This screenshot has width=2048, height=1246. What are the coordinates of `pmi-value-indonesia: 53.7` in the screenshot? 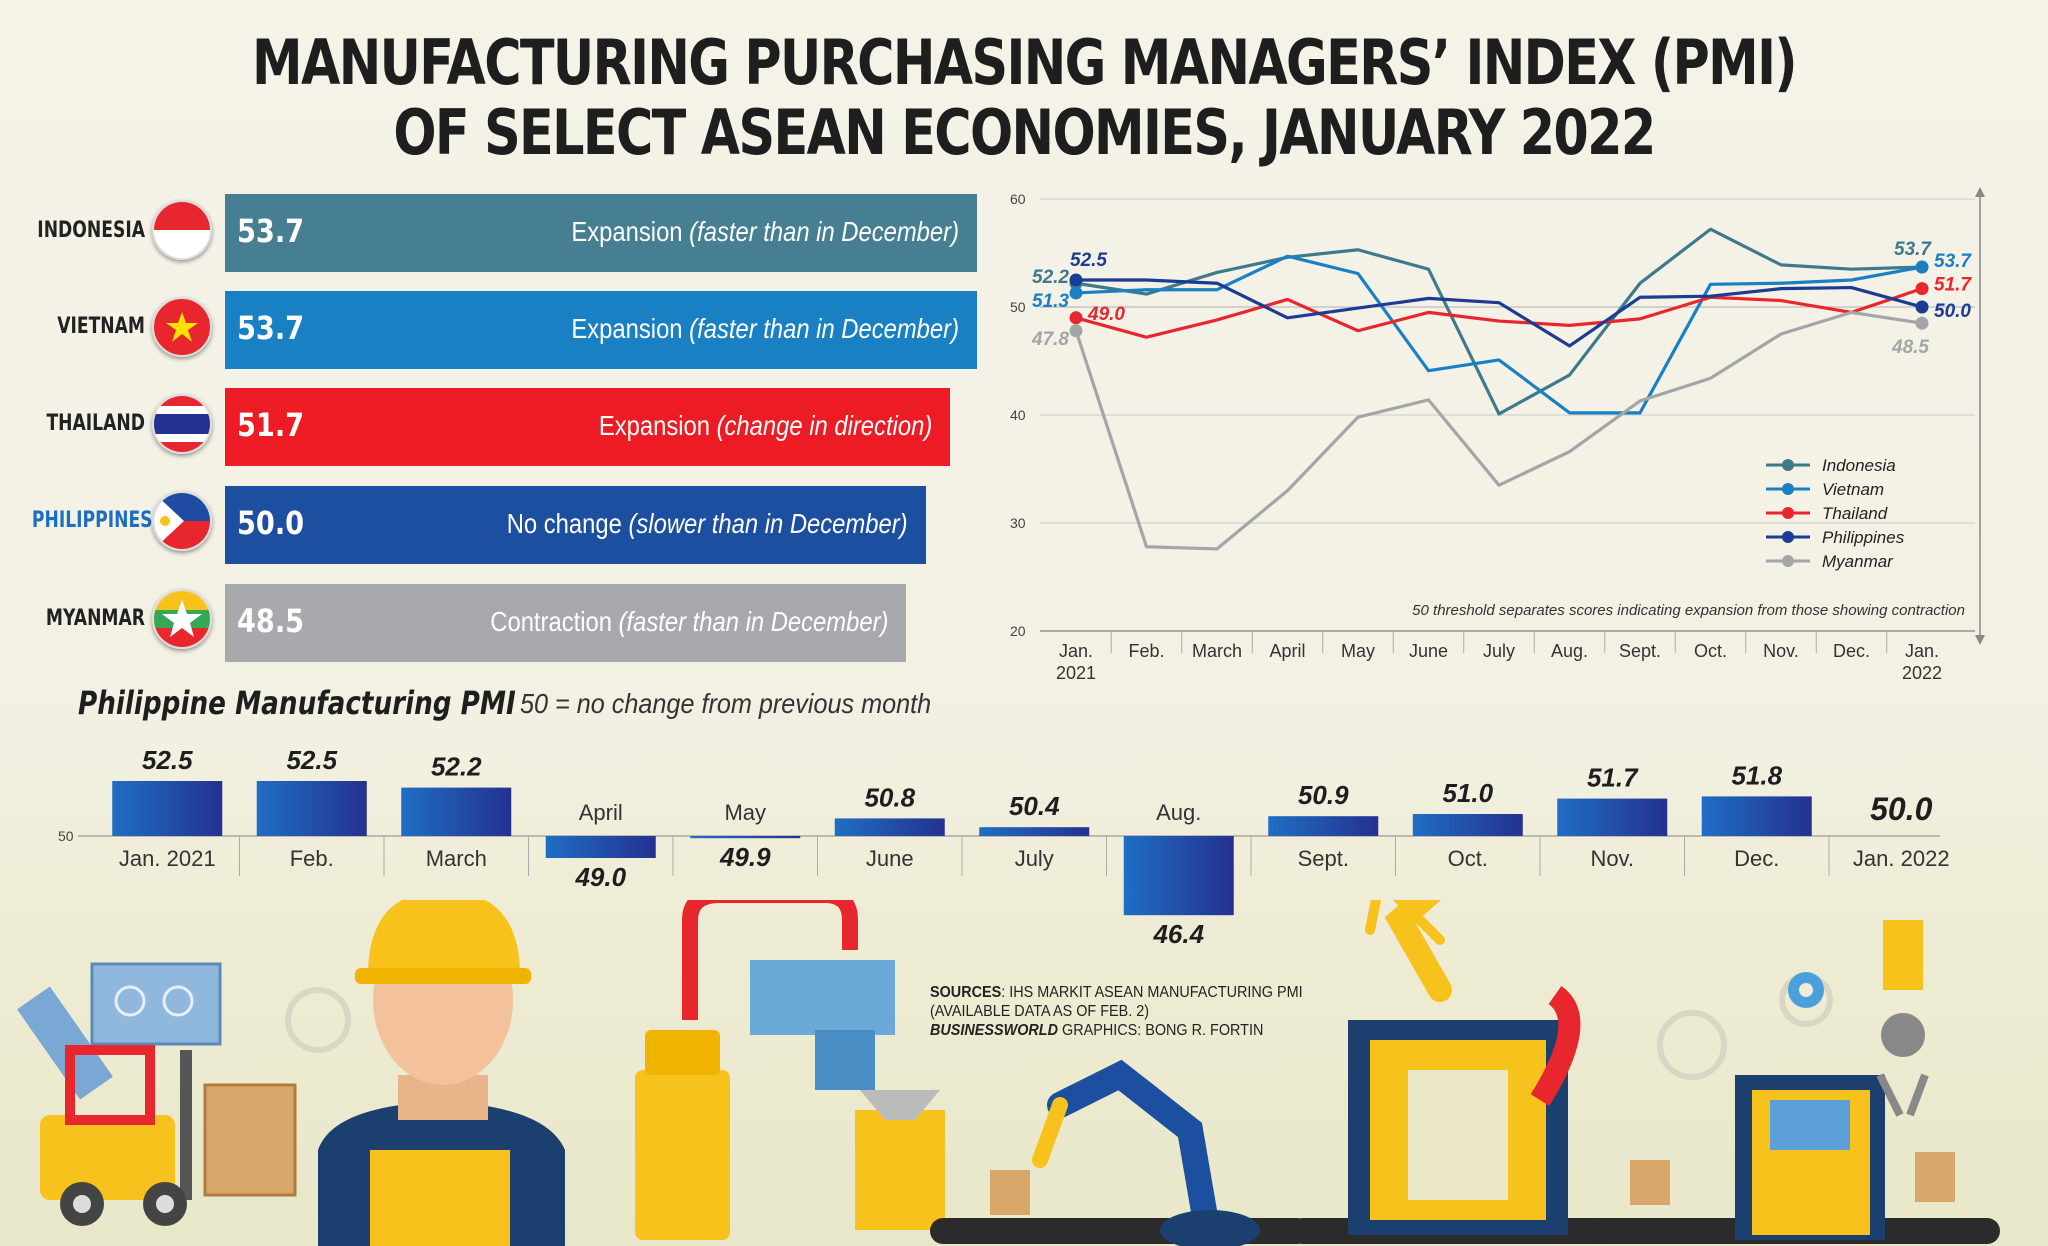 It's located at (271, 231).